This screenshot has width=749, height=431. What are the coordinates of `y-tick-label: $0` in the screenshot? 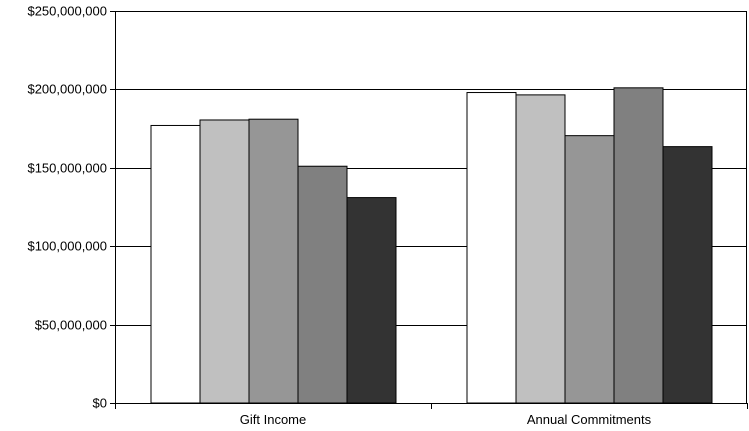 It's located at (100, 403).